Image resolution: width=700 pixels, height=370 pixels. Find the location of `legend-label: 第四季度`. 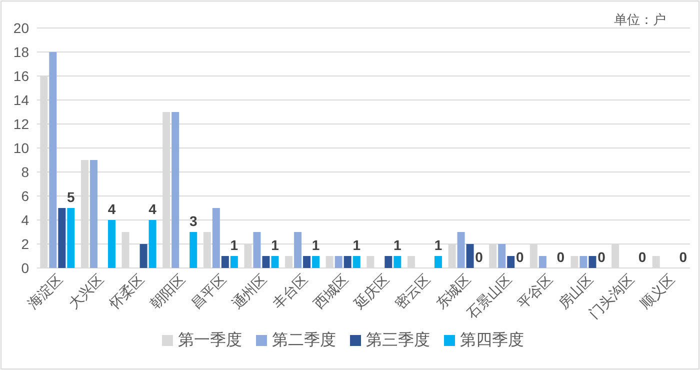

legend-label: 第四季度 is located at coordinates (492, 340).